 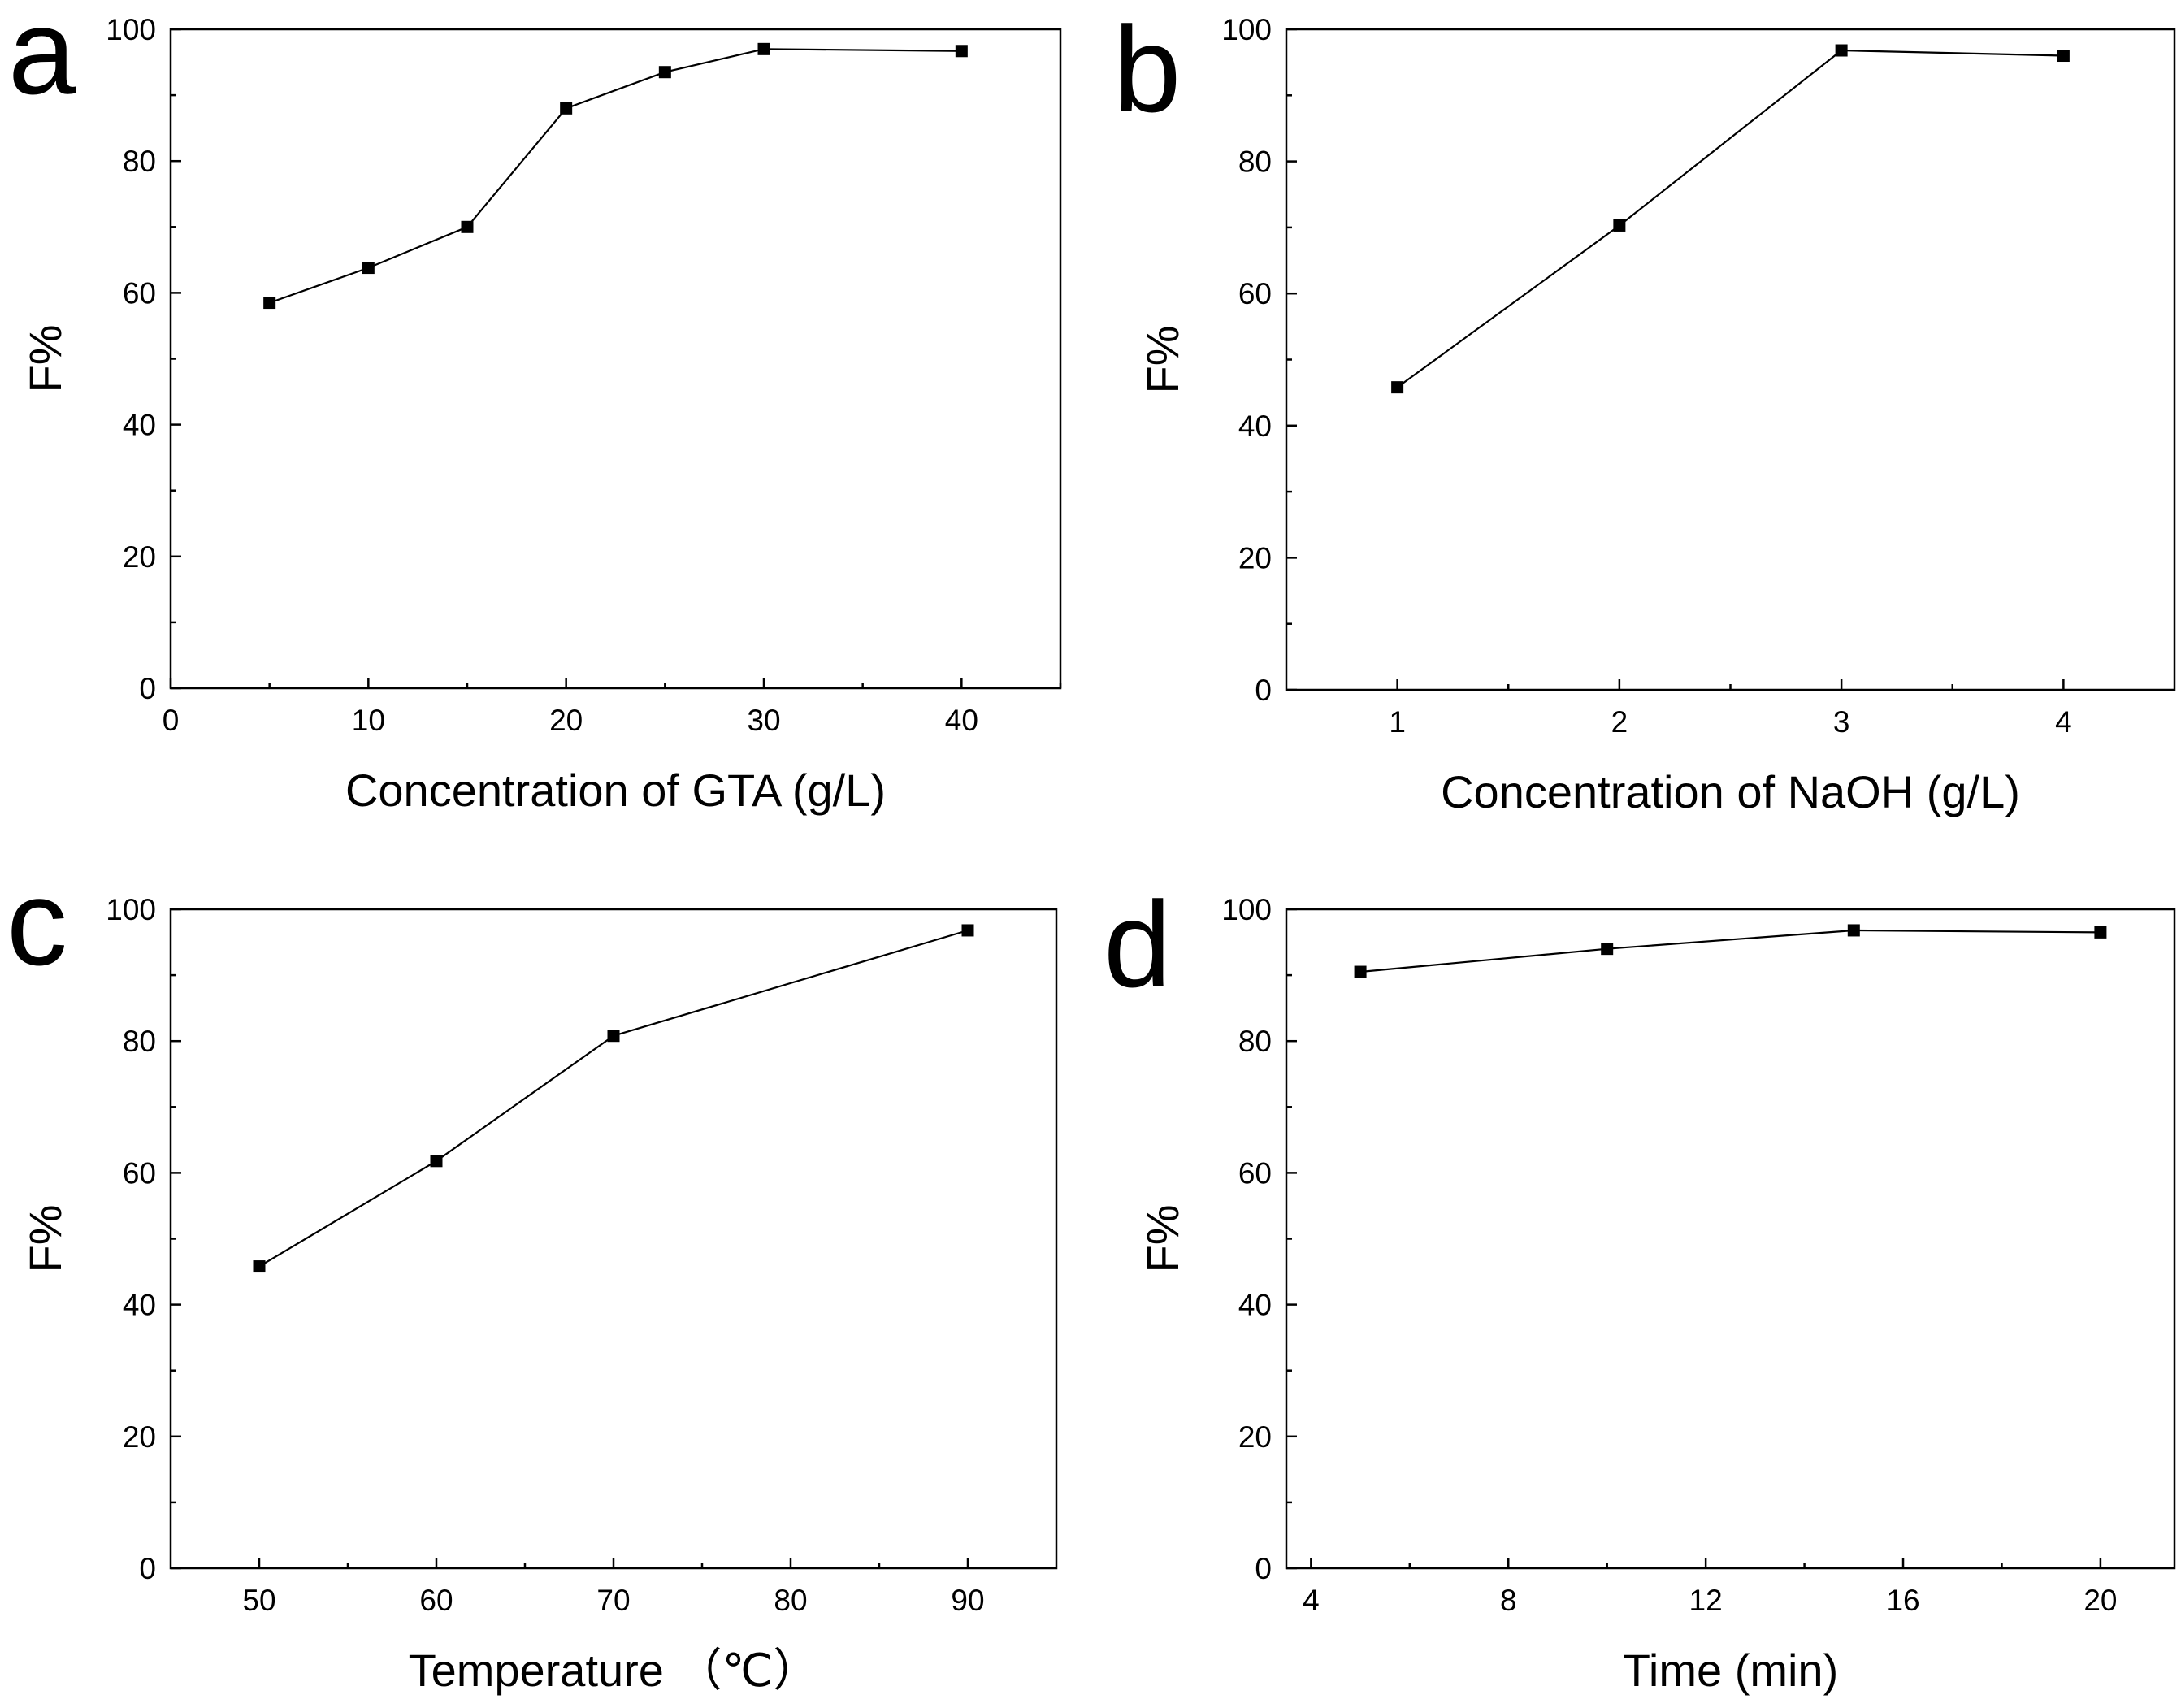 I want to click on panel-letter: a, so click(x=42, y=59).